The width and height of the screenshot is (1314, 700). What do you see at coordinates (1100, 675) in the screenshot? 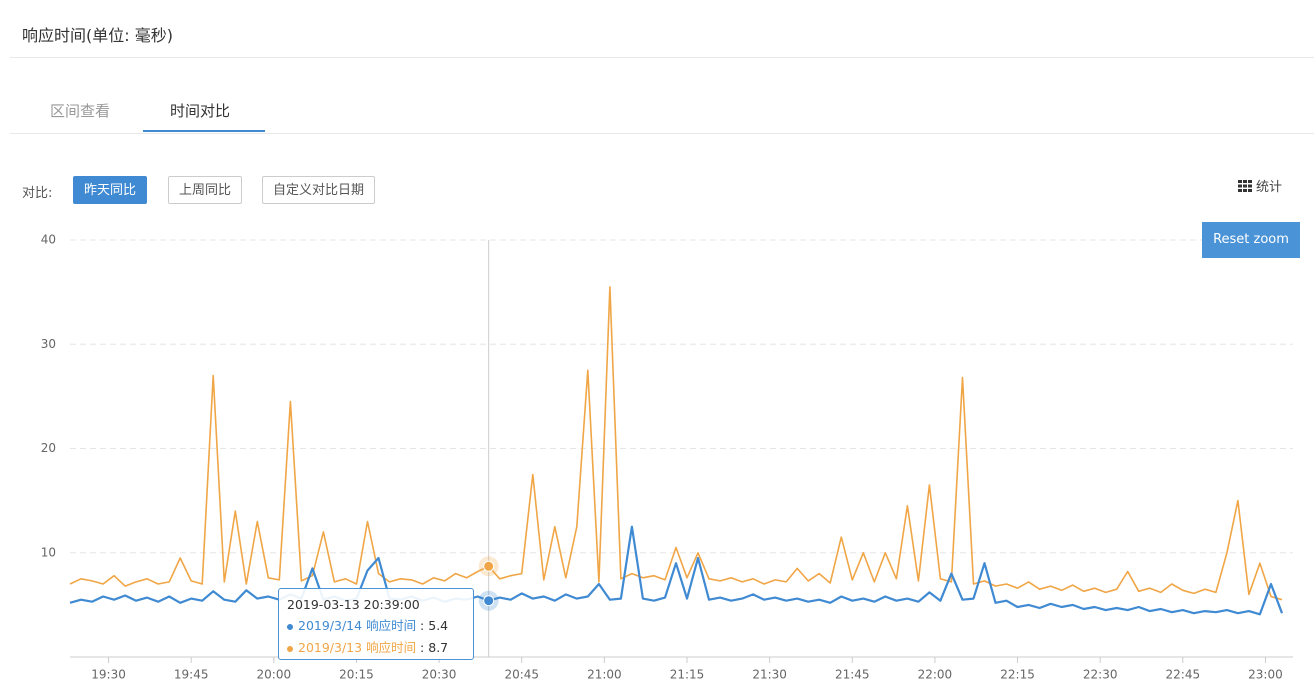
I see `x-tick-label: 22:30` at bounding box center [1100, 675].